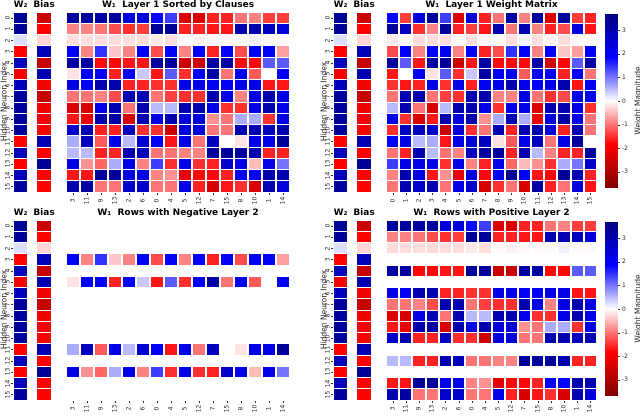 The height and width of the screenshot is (416, 640). What do you see at coordinates (624, 101) in the screenshot?
I see `colorbar-tick-label: 0` at bounding box center [624, 101].